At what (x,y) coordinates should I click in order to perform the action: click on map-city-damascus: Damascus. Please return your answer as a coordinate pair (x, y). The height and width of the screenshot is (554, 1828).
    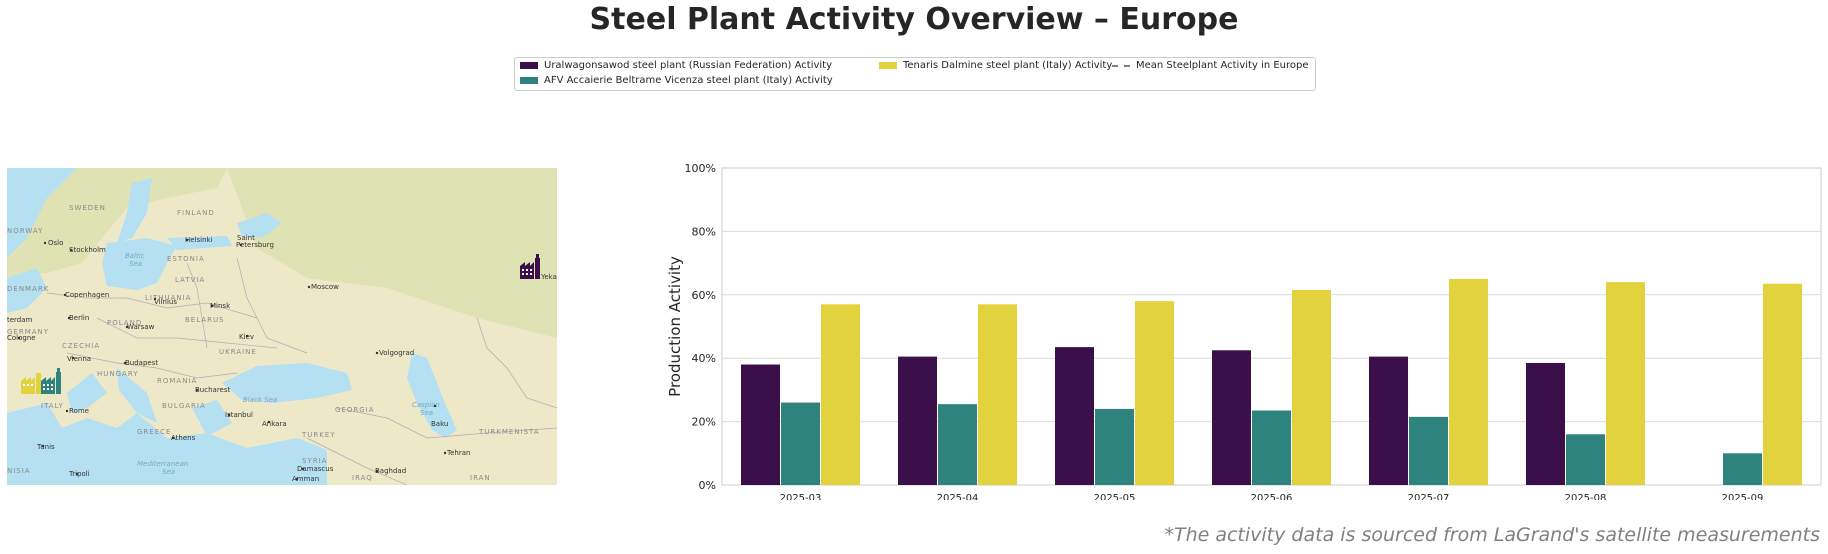
    Looking at the image, I should click on (315, 469).